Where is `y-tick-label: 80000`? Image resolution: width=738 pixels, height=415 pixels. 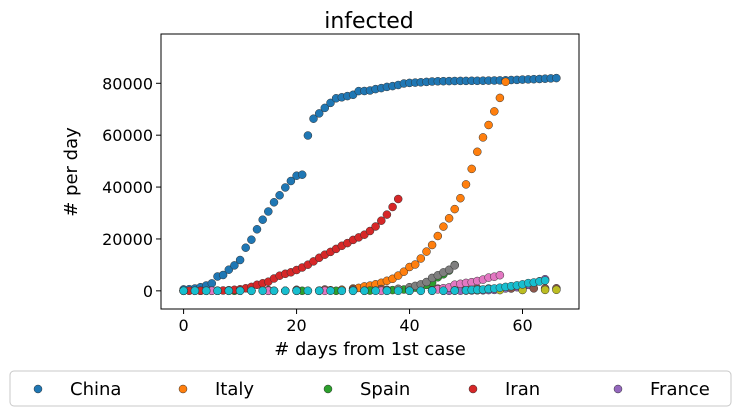 y-tick-label: 80000 is located at coordinates (127, 83).